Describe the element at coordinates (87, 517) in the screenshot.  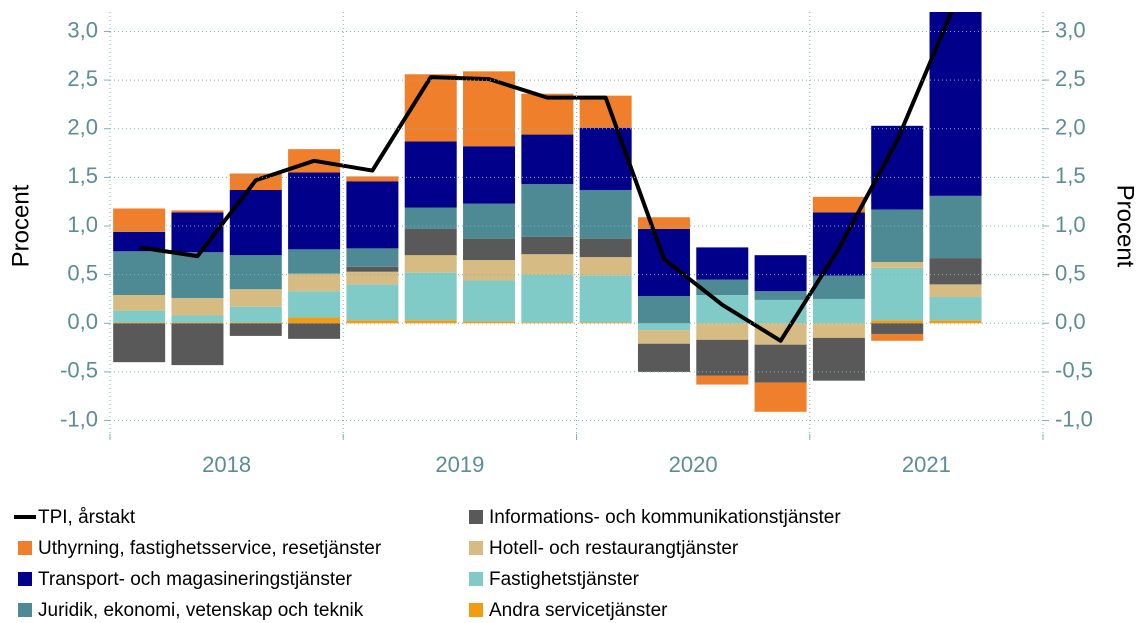
I see `legend-label: TPI, årstakt` at that location.